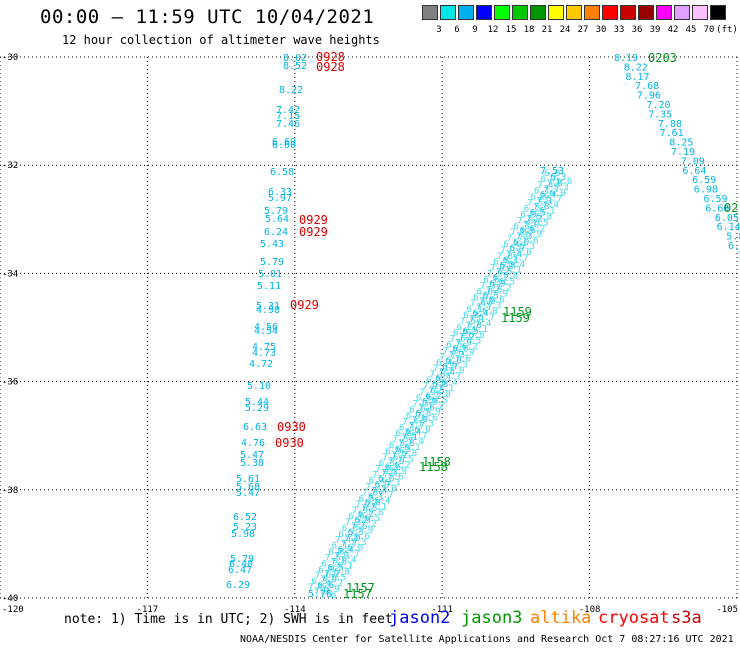 The image size is (740, 650). Describe the element at coordinates (295, 58) in the screenshot. I see `swh-label: 8.02` at that location.